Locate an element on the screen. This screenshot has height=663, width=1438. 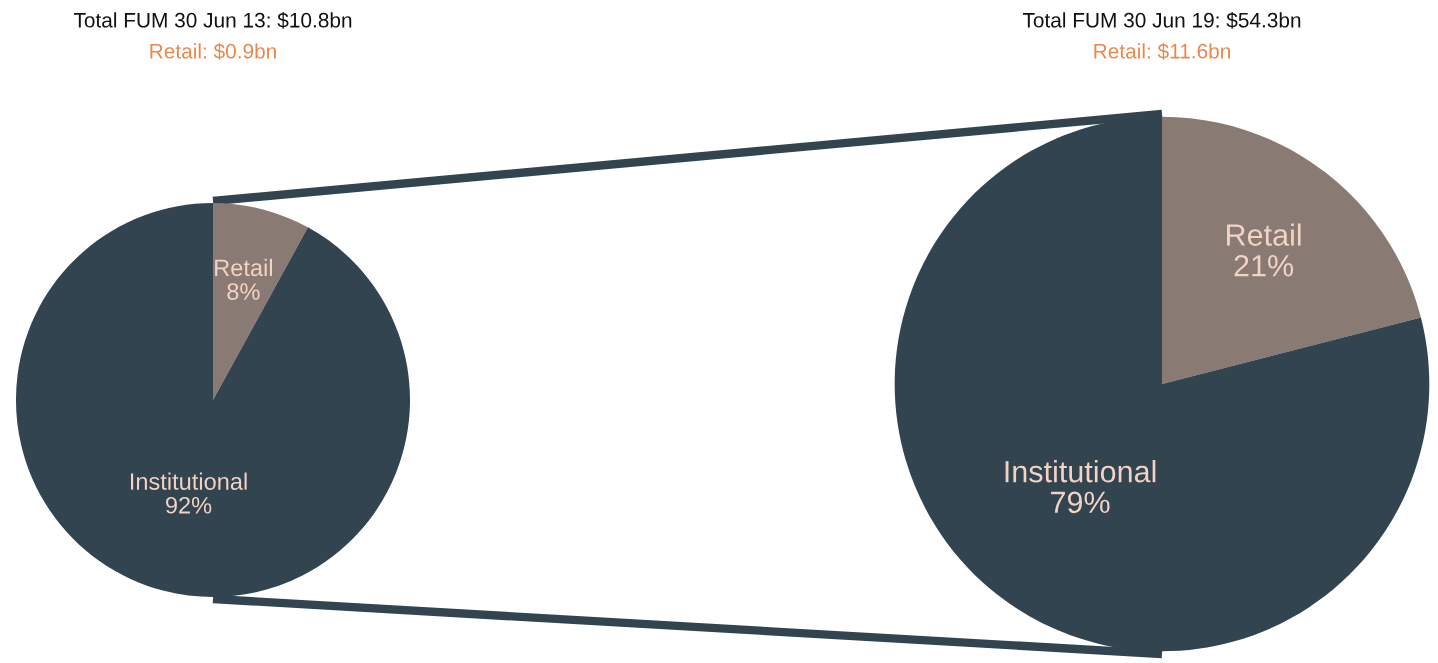
chart-subtitle: Retail: $11.6bn is located at coordinates (1162, 51).